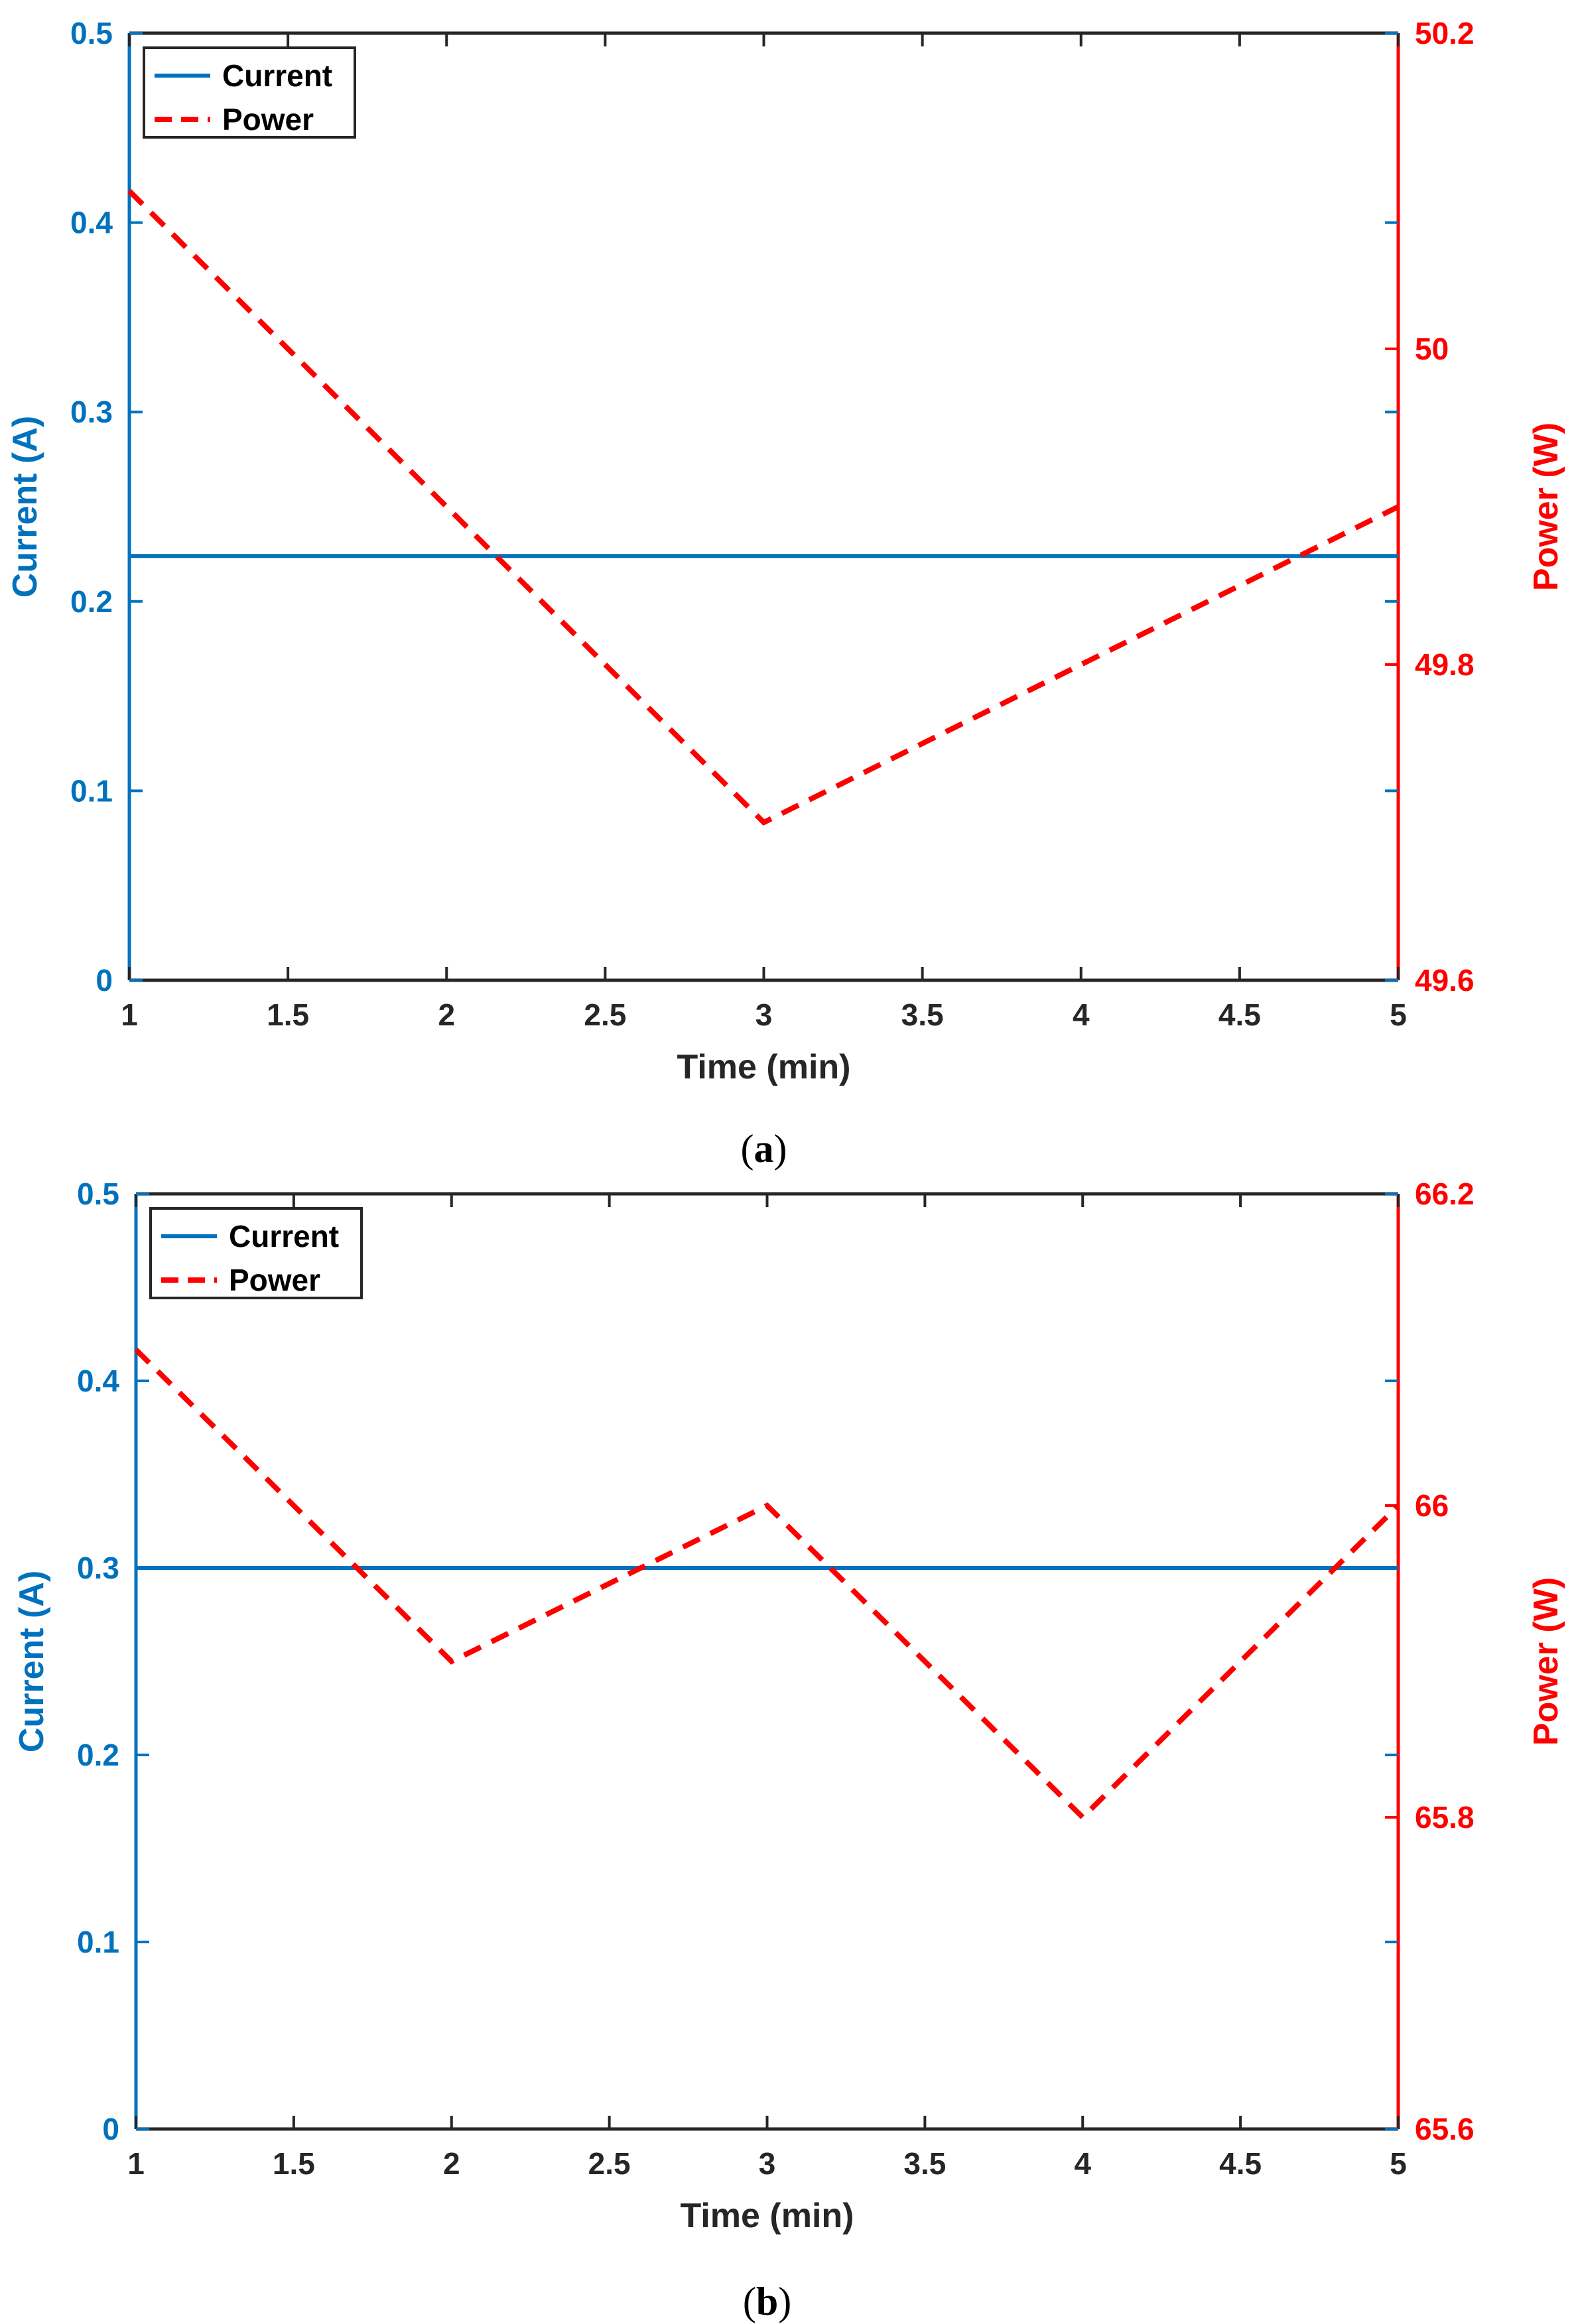 The image size is (1576, 2324). Describe the element at coordinates (1432, 1505) in the screenshot. I see `y-right-tick-label: 66` at that location.